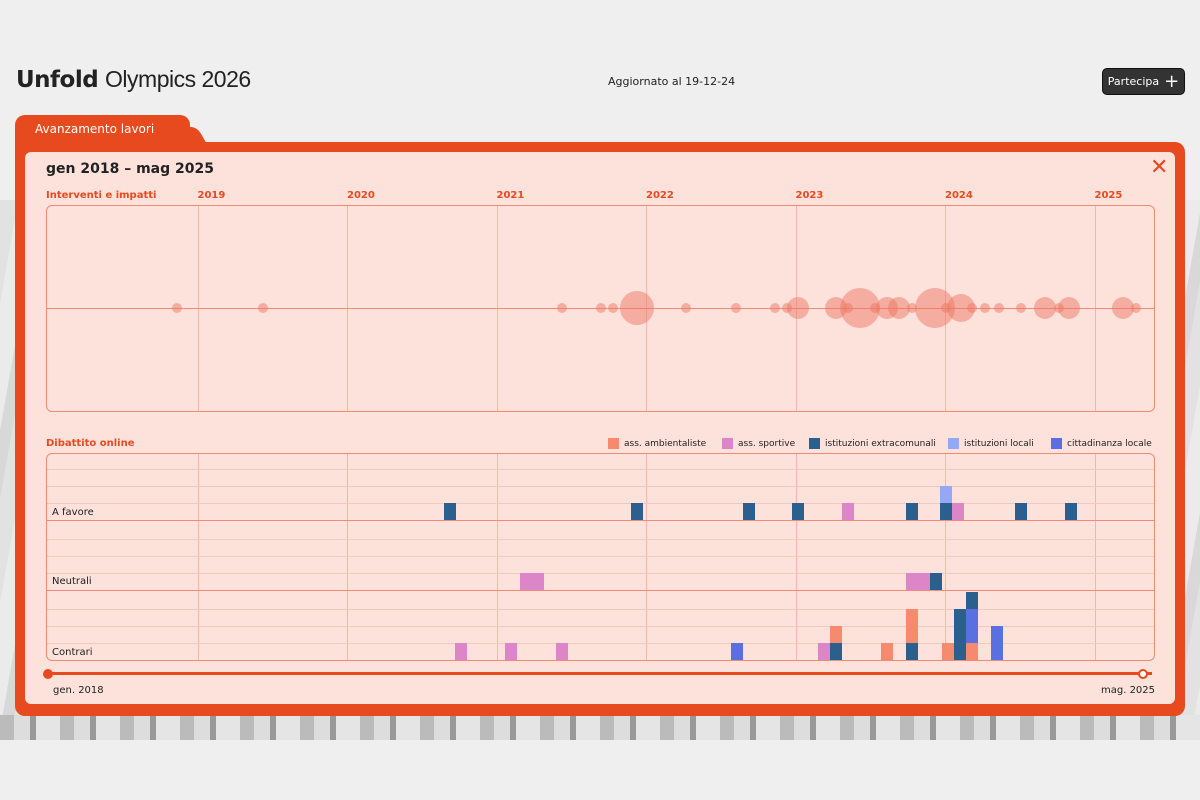  What do you see at coordinates (880, 443) in the screenshot?
I see `legend-label: istituzioni extracomunali` at bounding box center [880, 443].